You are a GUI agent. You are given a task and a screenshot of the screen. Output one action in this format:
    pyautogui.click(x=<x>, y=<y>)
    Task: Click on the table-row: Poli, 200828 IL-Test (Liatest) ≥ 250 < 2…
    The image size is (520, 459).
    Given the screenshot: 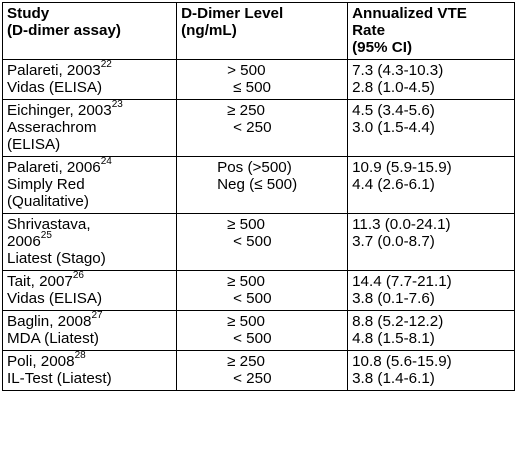 What is the action you would take?
    pyautogui.click(x=258, y=370)
    